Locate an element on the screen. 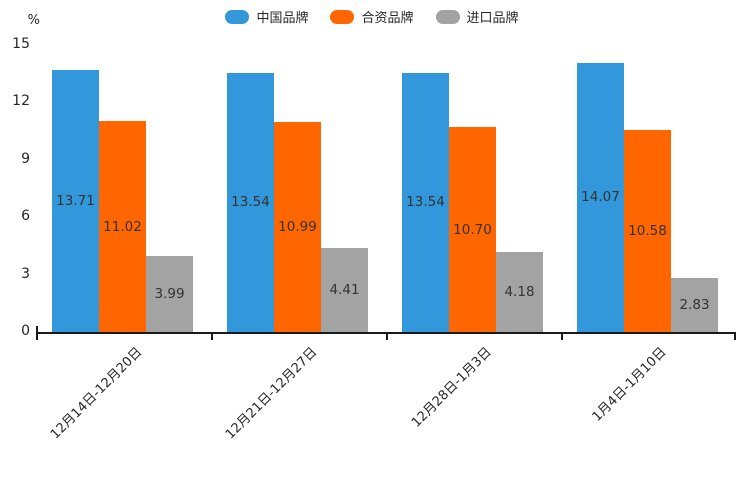  bar-s0-g1: 13.54 is located at coordinates (250, 202).